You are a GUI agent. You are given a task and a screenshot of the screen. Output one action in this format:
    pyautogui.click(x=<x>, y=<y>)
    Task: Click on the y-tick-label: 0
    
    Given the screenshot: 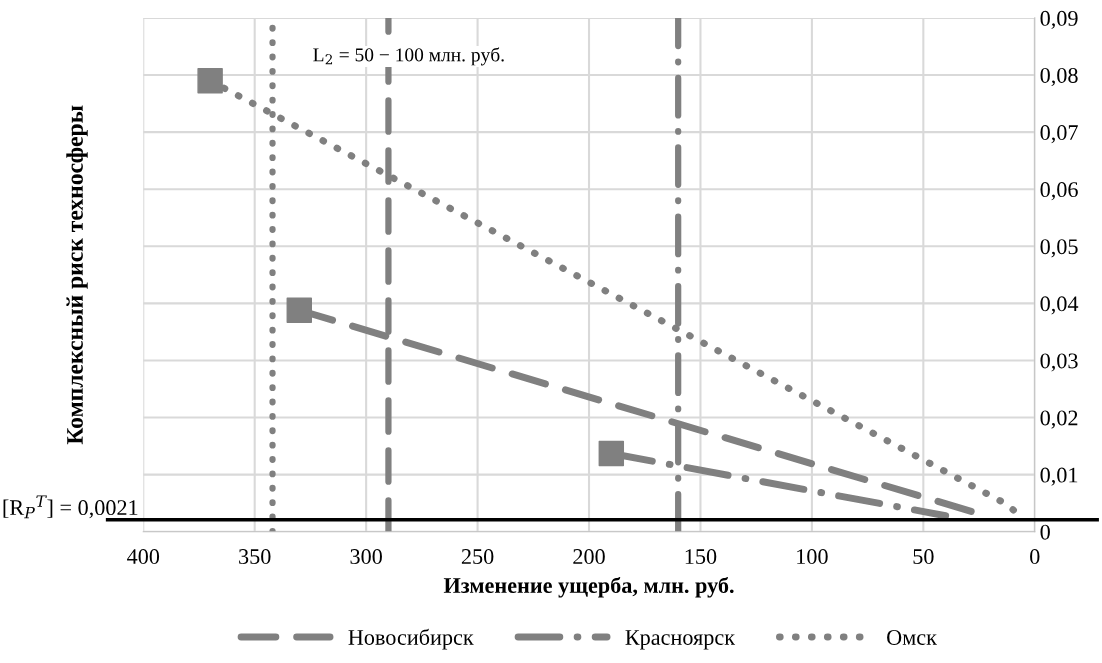 What is the action you would take?
    pyautogui.click(x=1045, y=532)
    